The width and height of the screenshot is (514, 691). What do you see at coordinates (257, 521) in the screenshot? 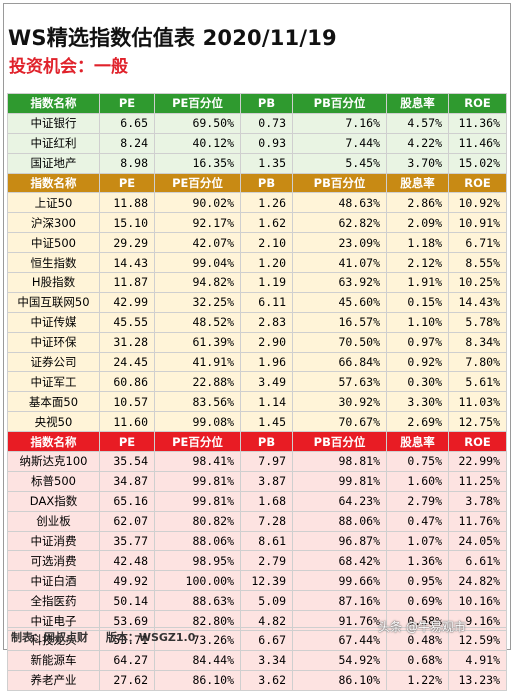
I see `table-row: 创业板 62.07 80.82% 7.28 88.06% 0.47% 11.76%` at bounding box center [257, 521].